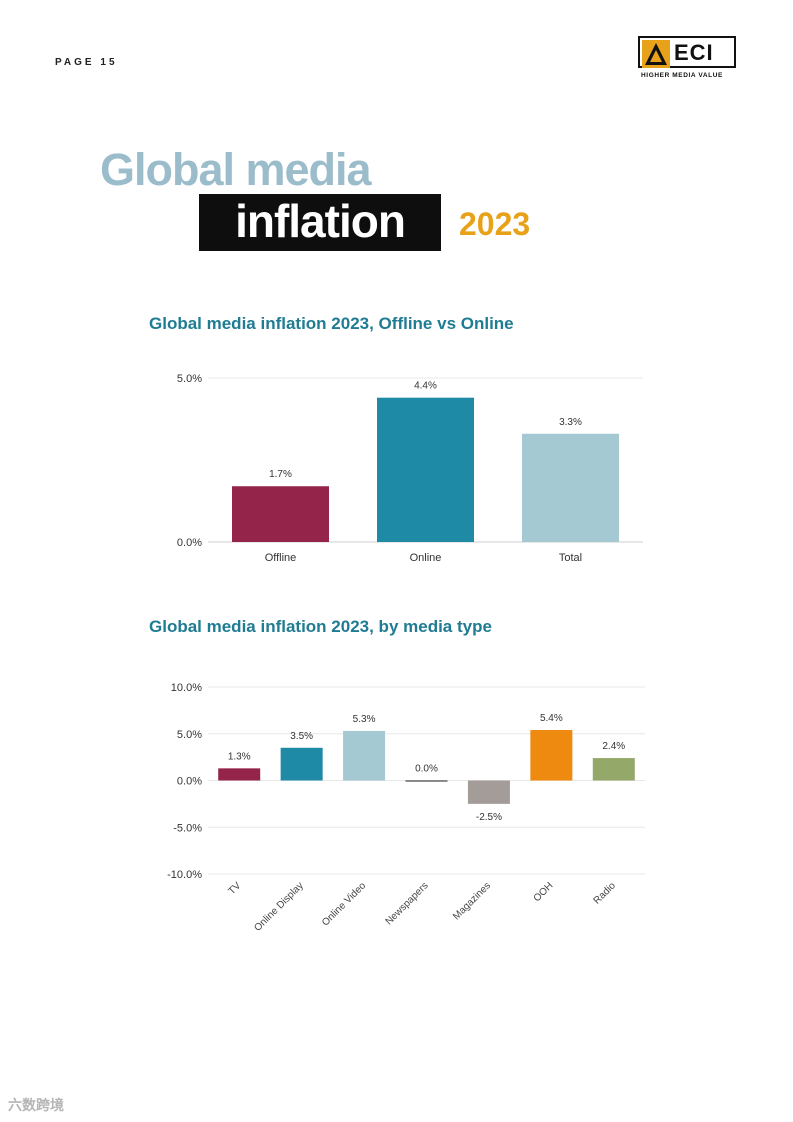 The width and height of the screenshot is (793, 1122). I want to click on y-tick-label: -10.0%, so click(184, 875).